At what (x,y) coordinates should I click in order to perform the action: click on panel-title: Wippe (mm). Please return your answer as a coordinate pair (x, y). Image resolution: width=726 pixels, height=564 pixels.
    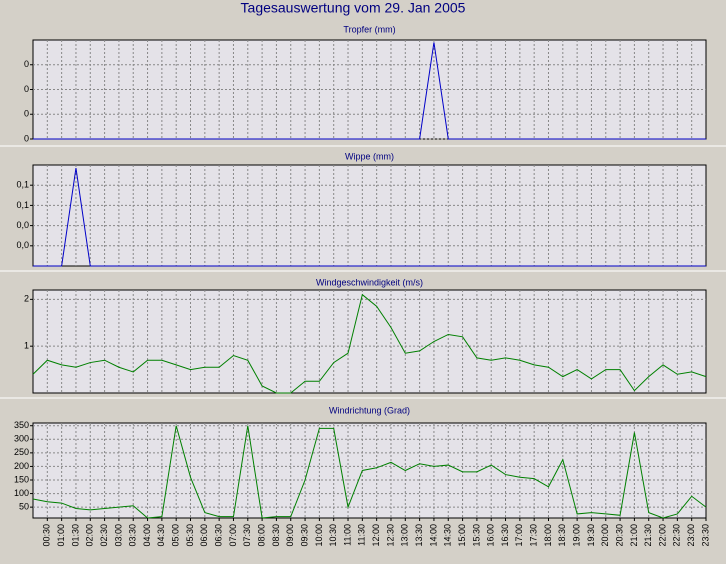
    Looking at the image, I should click on (369, 156).